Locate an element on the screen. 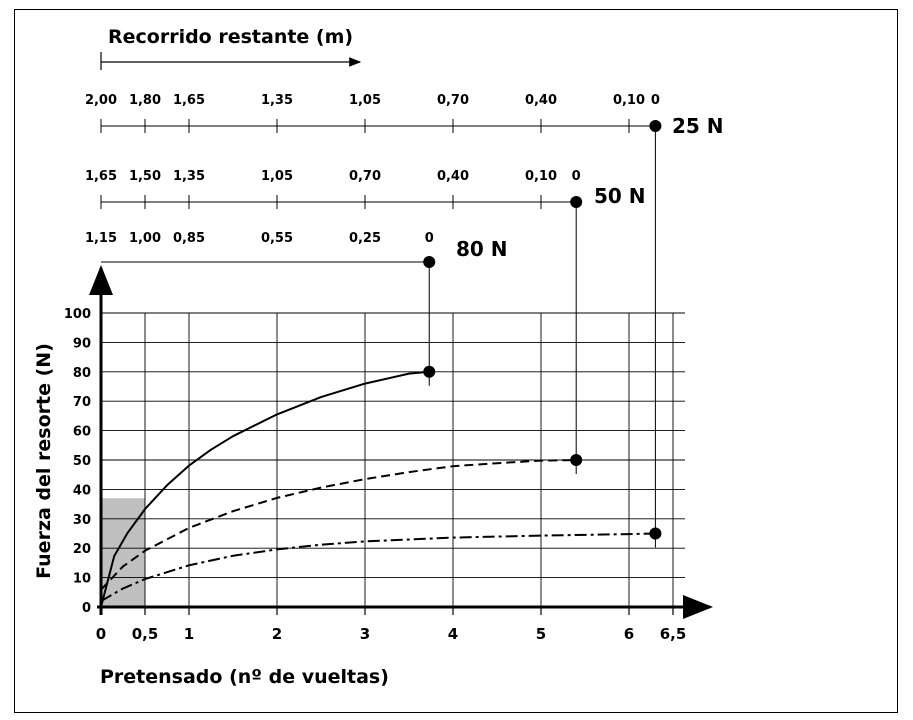  travel-scale-label: 2,00 is located at coordinates (101, 100).